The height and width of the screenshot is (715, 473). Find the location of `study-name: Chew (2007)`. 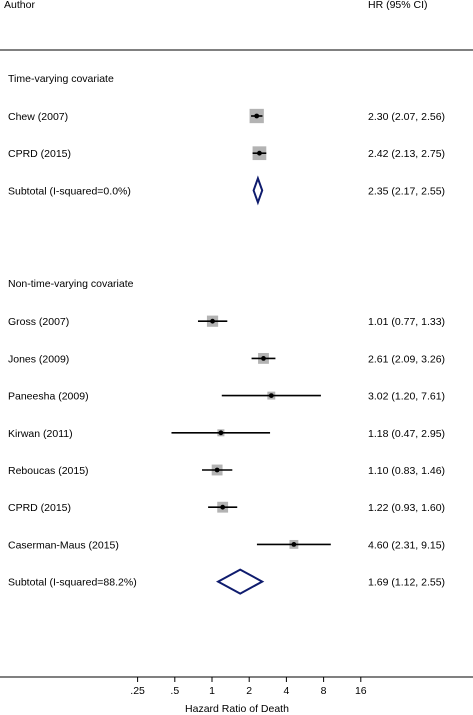

study-name: Chew (2007) is located at coordinates (38, 117).